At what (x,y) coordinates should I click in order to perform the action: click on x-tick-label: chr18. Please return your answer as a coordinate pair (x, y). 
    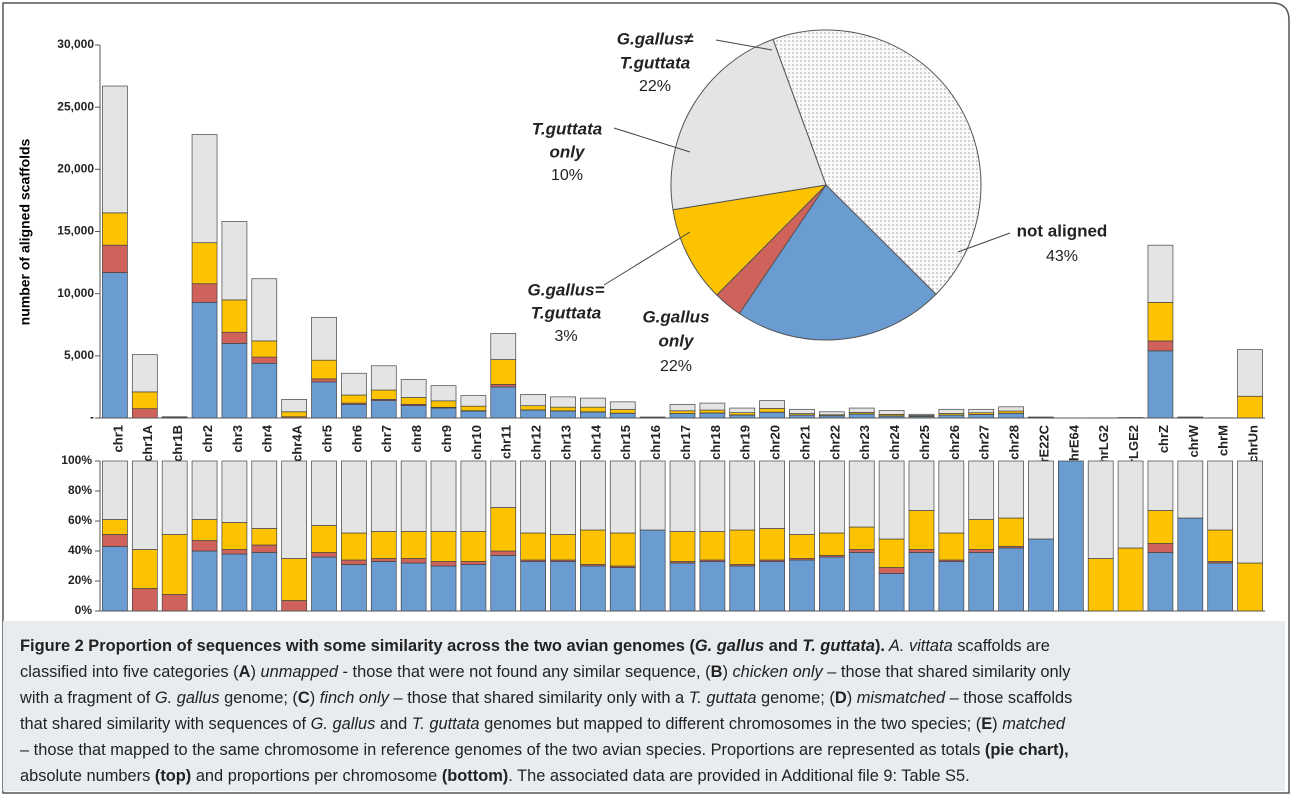
    Looking at the image, I should click on (715, 442).